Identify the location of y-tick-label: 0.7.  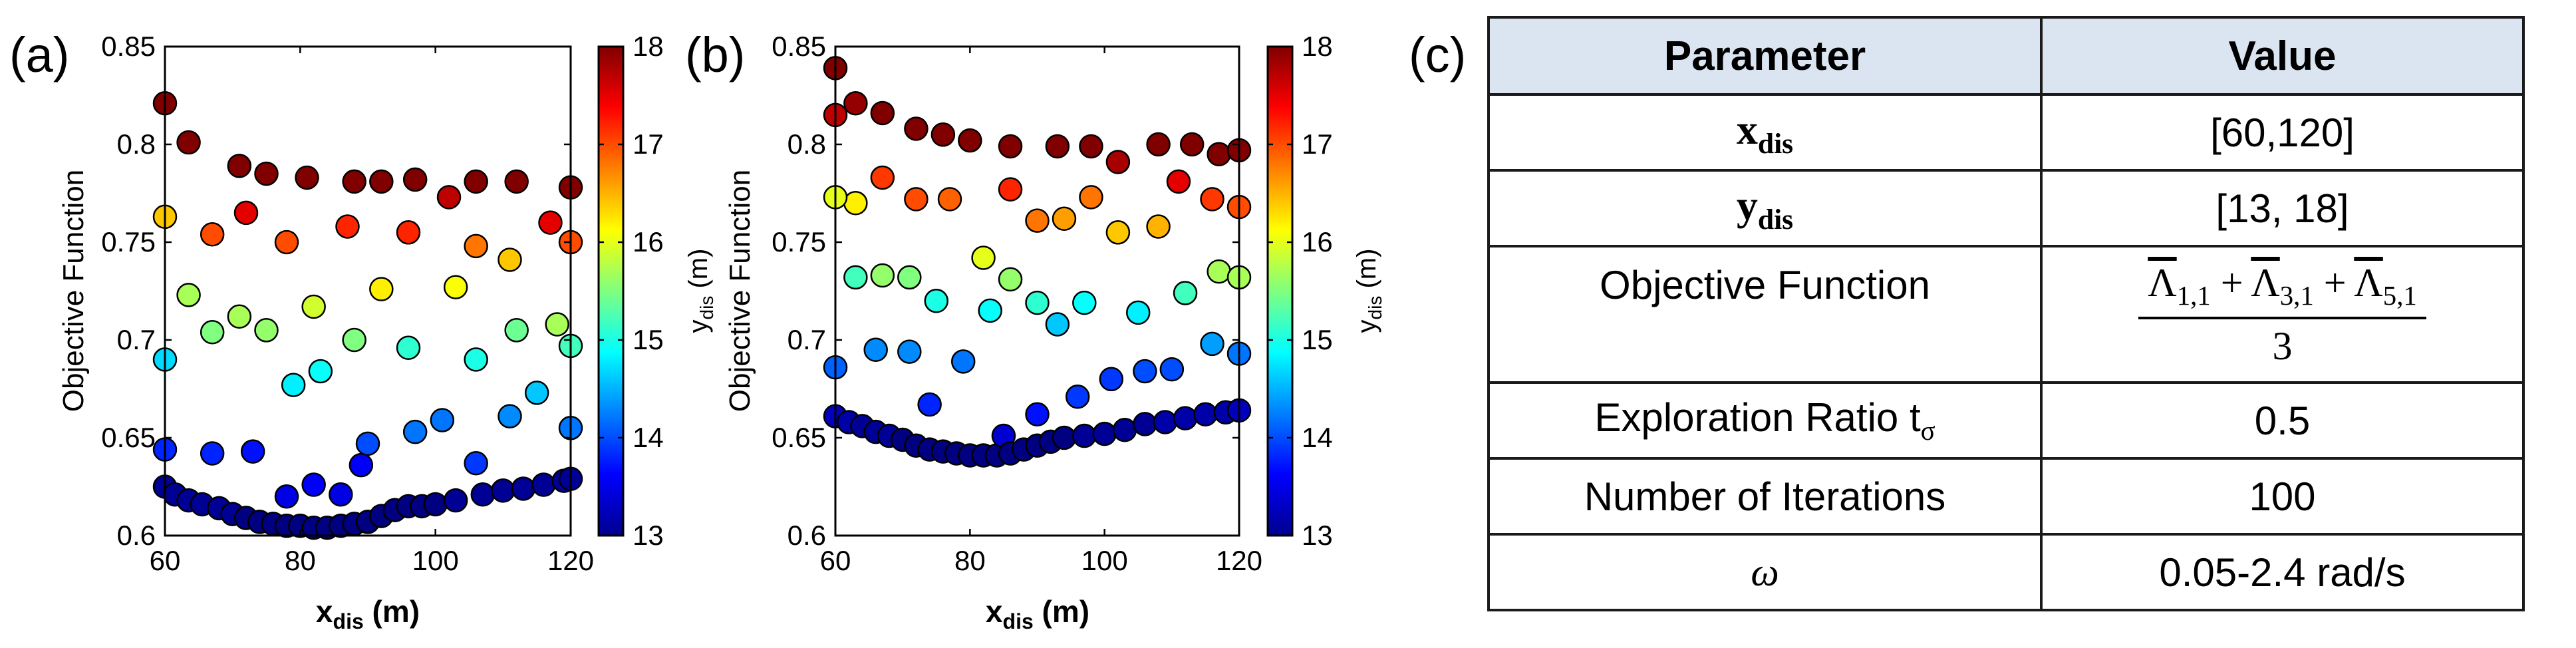
(136, 339).